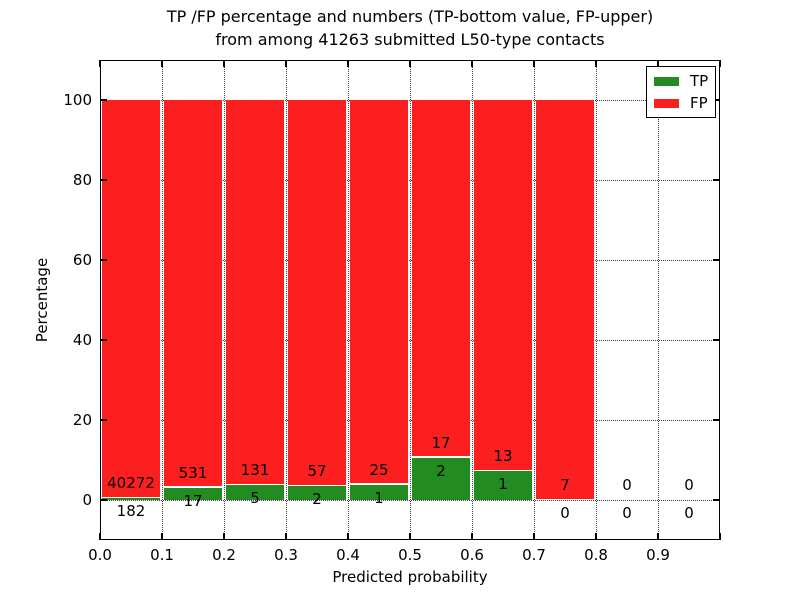  What do you see at coordinates (82, 260) in the screenshot?
I see `y-tick-label: 60` at bounding box center [82, 260].